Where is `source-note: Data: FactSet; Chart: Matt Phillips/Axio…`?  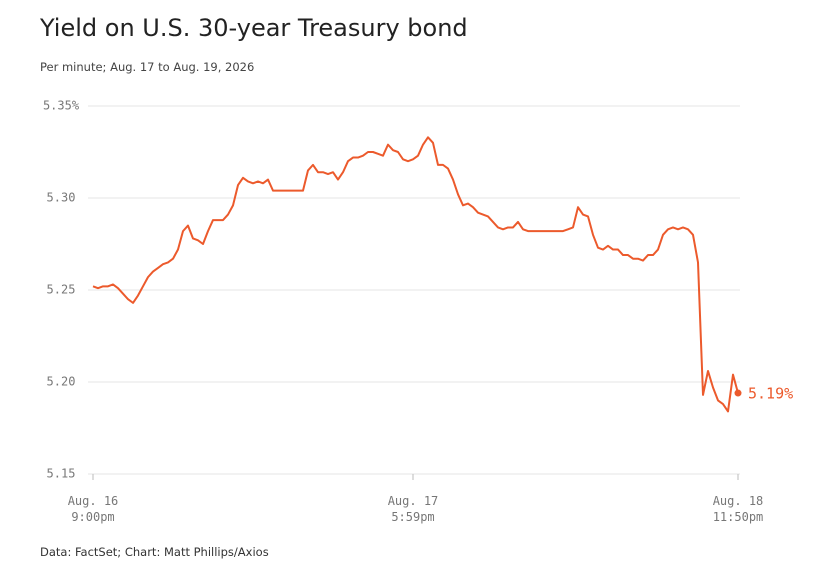
source-note: Data: FactSet; Chart: Matt Phillips/Axio… is located at coordinates (154, 552).